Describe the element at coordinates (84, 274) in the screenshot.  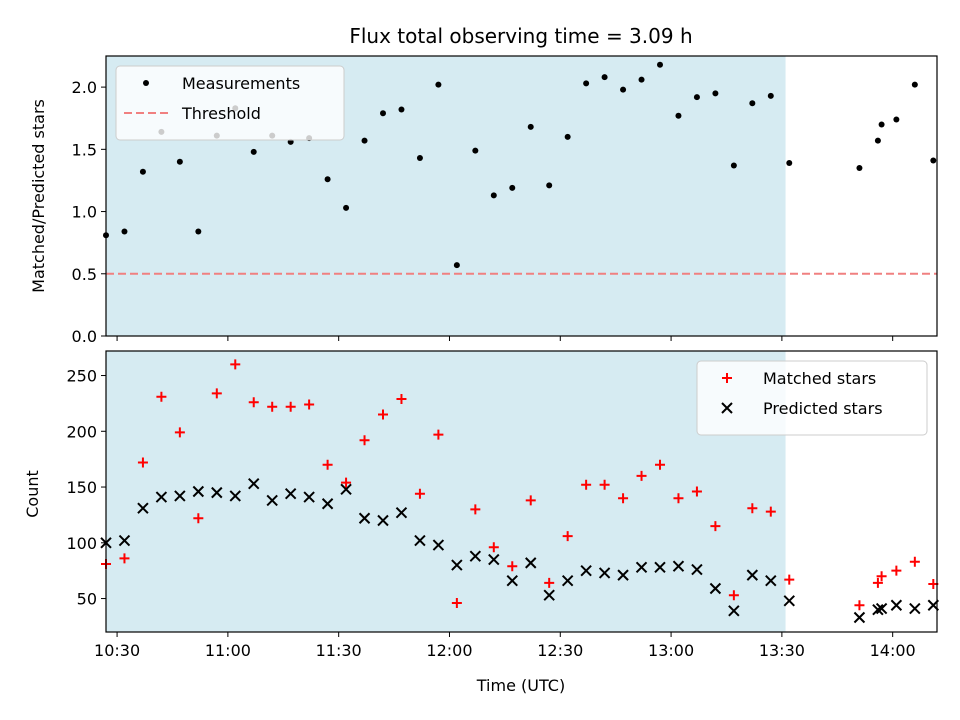
I see `y-tick-label: 0.5` at that location.